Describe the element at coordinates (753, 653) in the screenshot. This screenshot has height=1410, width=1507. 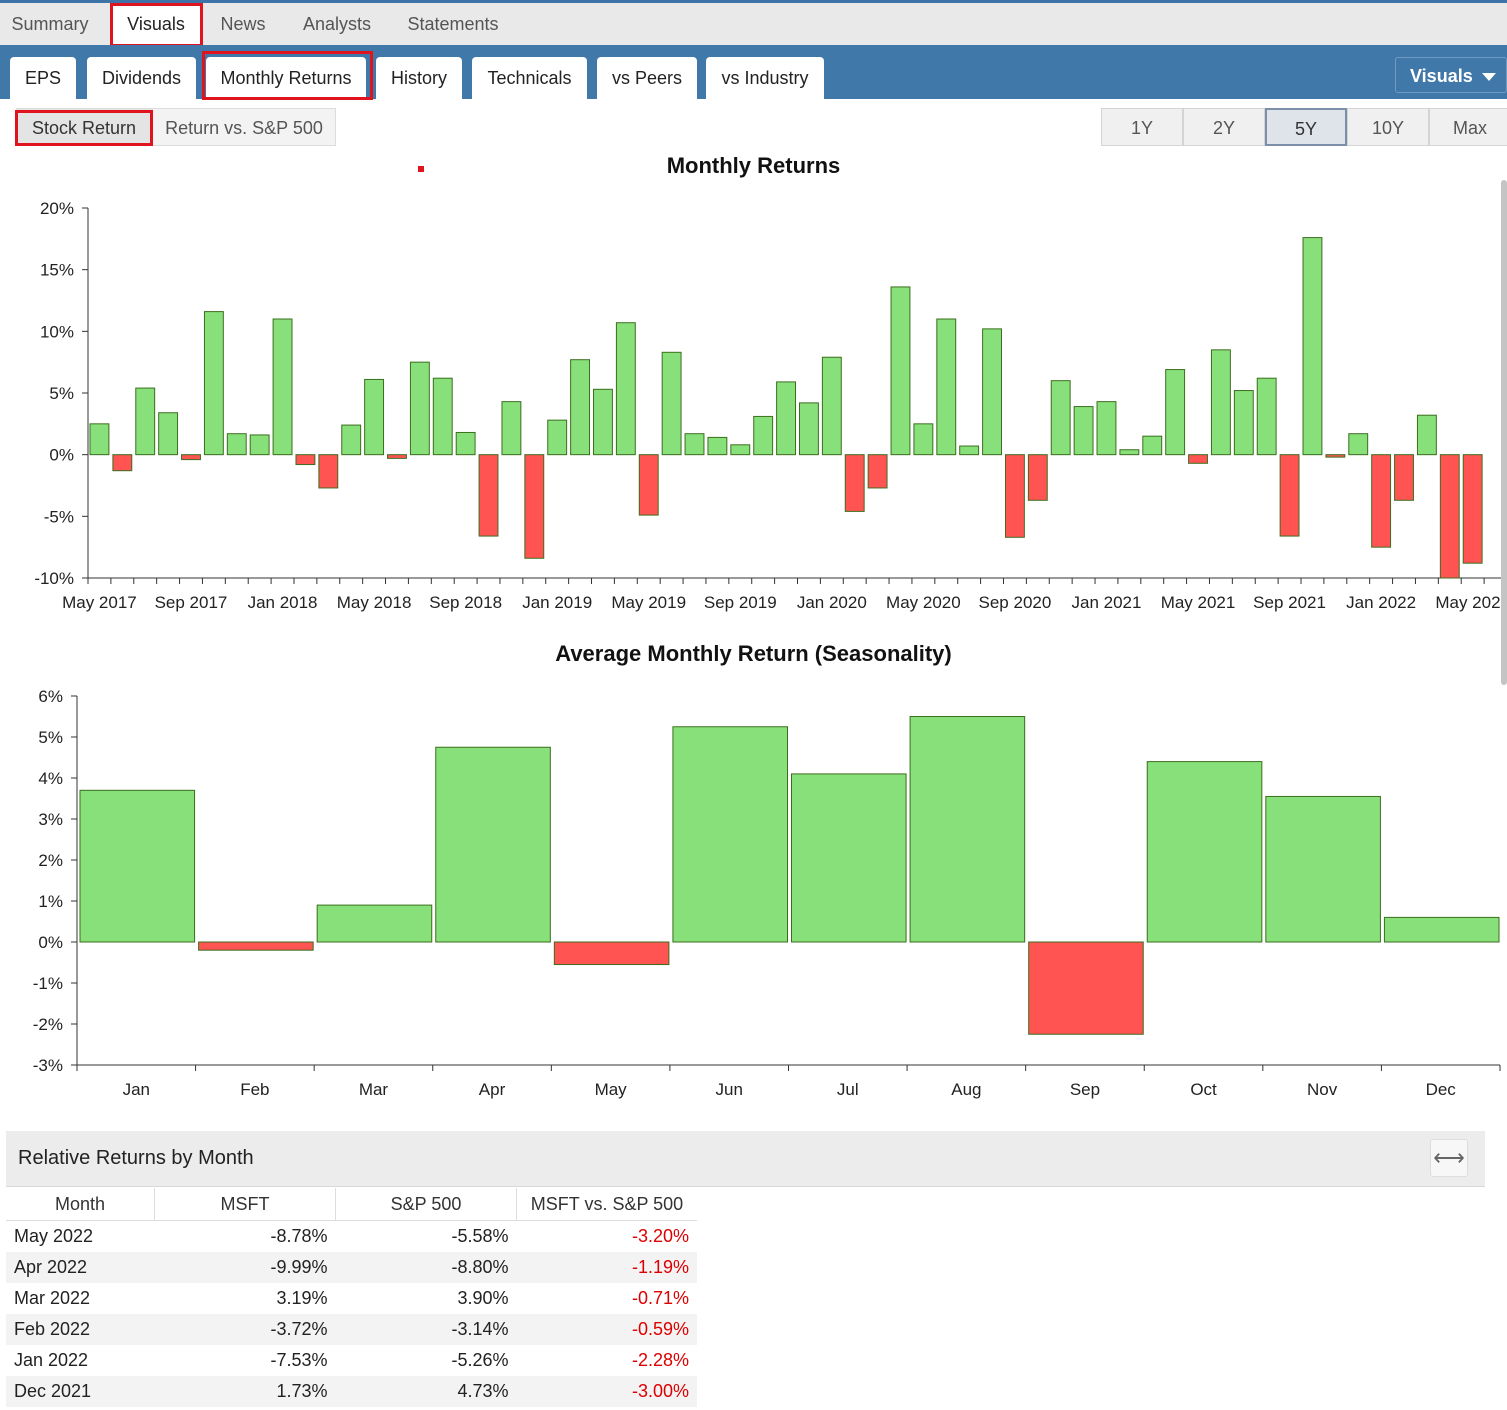
I see `seasonality-title: Average Monthly Return (Seasonality)` at that location.